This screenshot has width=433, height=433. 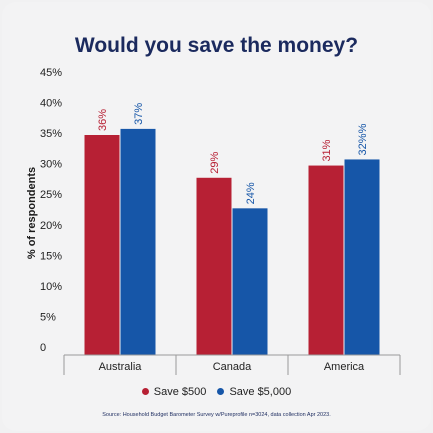 I want to click on legend-label-series1: Save $500, so click(x=180, y=392).